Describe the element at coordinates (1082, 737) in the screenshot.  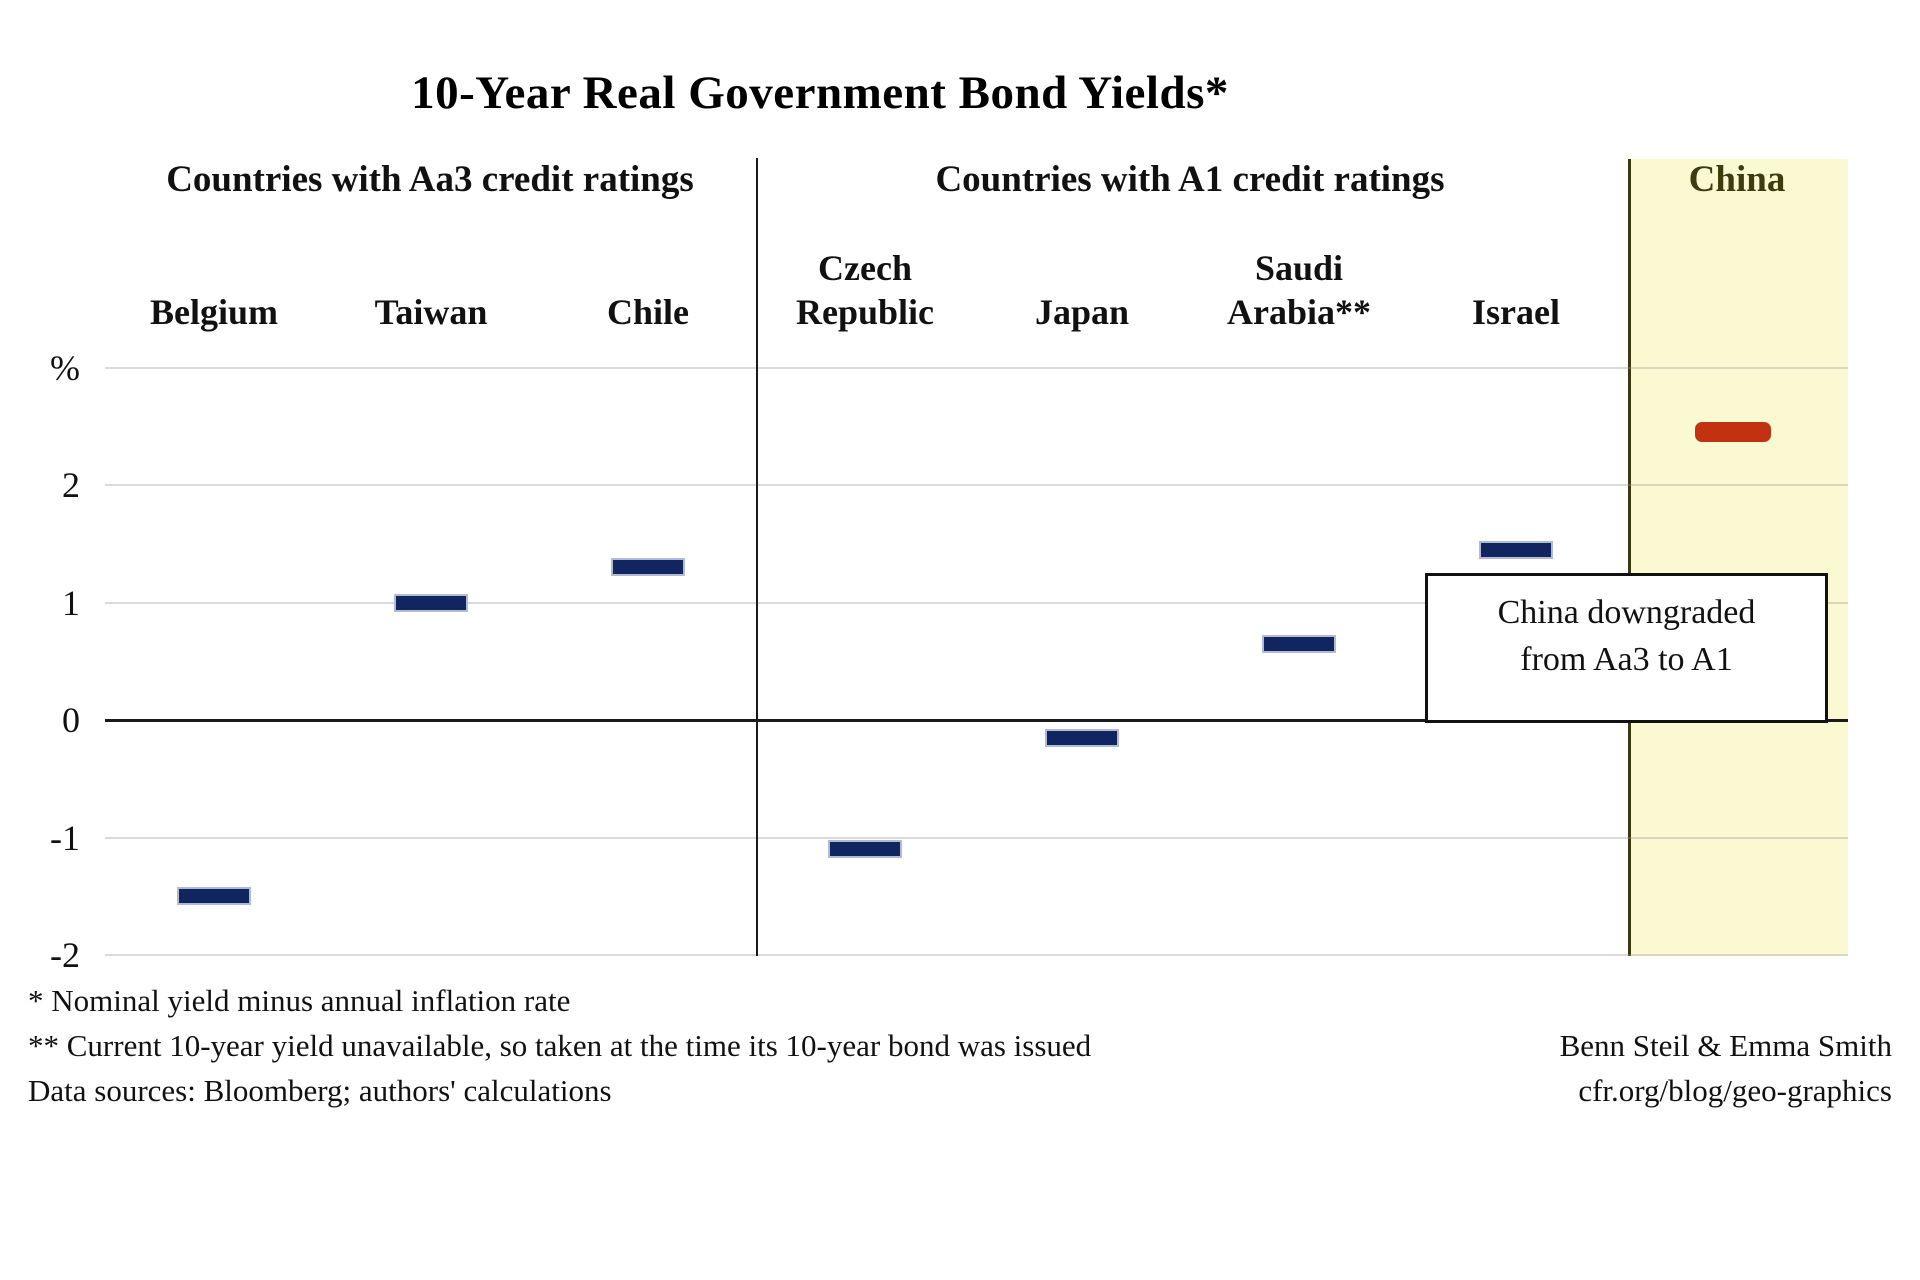
I see `yield-marker-japan` at that location.